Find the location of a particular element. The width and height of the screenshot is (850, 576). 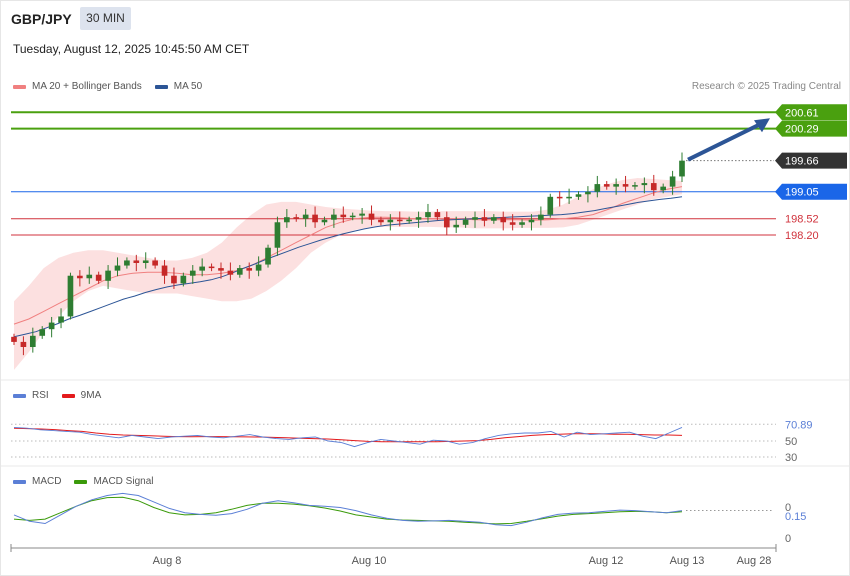

level-tag-200.61: 200.61 is located at coordinates (811, 112).